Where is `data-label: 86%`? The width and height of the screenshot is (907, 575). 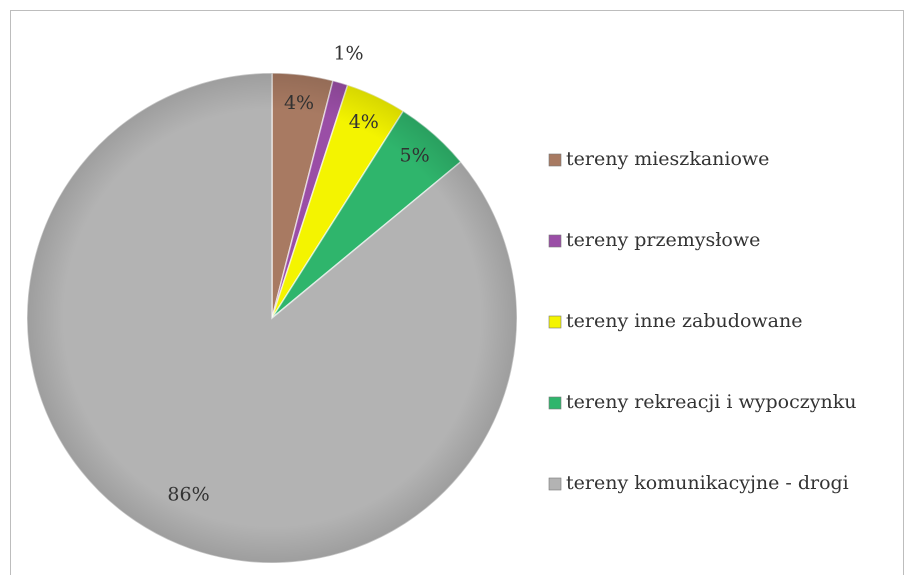
data-label: 86% is located at coordinates (188, 494).